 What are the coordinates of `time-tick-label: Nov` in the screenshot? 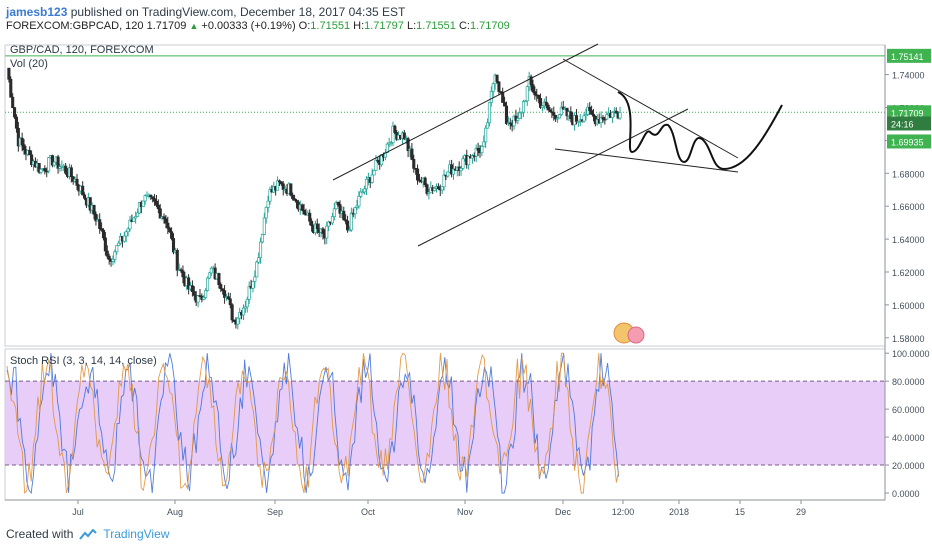 It's located at (465, 512).